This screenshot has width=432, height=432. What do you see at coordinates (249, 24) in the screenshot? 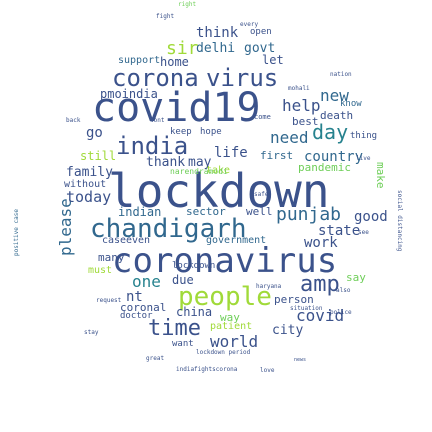
I see `word-every: every` at bounding box center [249, 24].